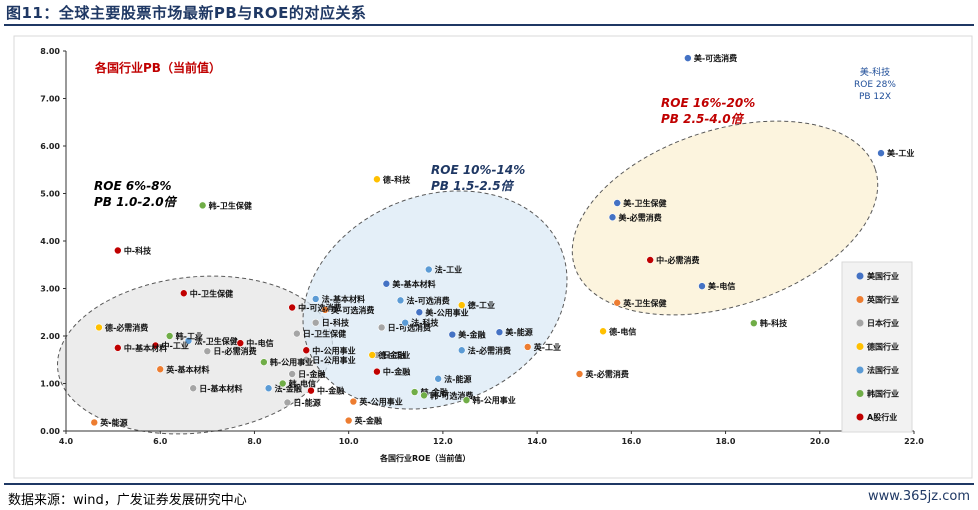 The image size is (978, 510). I want to click on chart-title: 各国行业PB（当前值）, so click(157, 67).